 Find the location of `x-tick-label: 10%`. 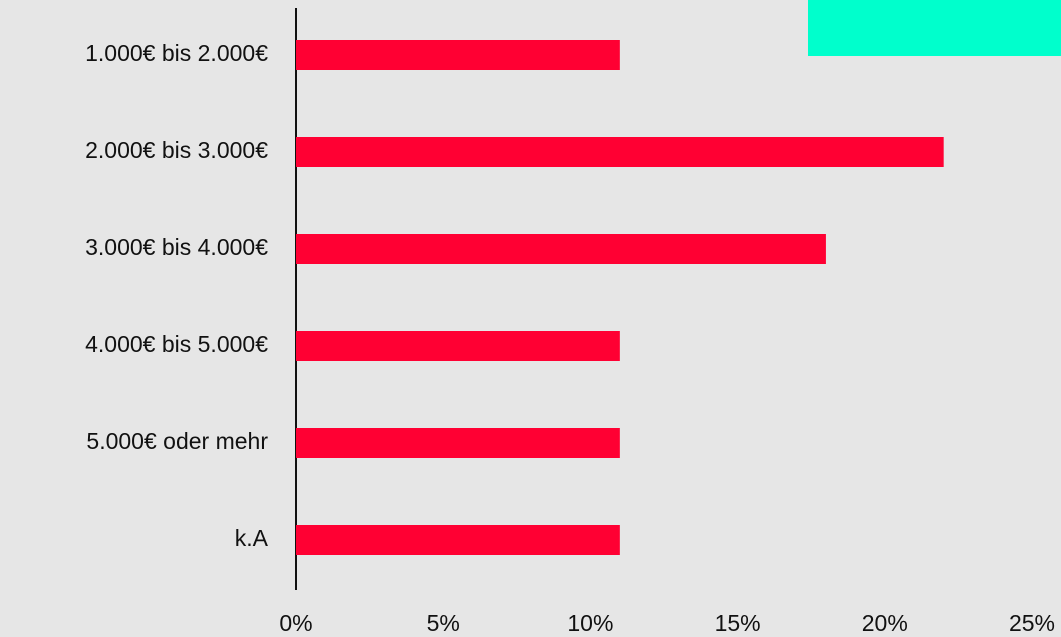

x-tick-label: 10% is located at coordinates (590, 623).